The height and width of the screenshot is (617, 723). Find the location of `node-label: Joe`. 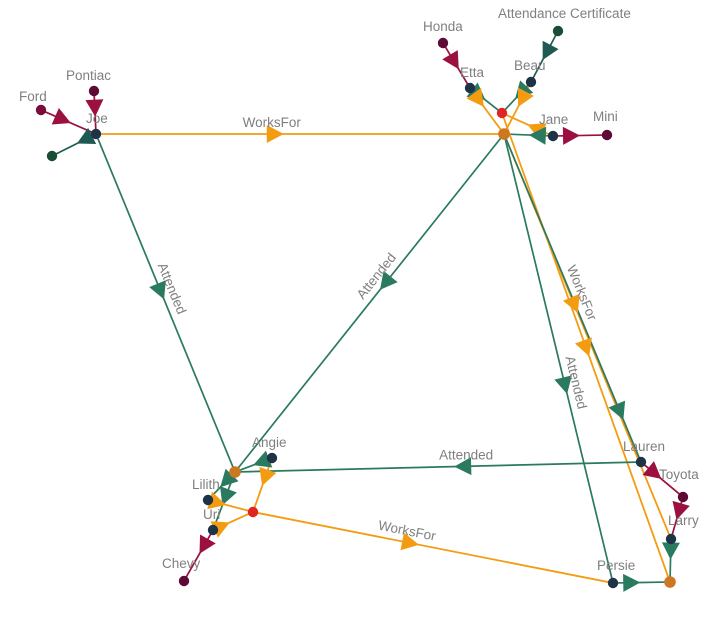

node-label: Joe is located at coordinates (97, 118).